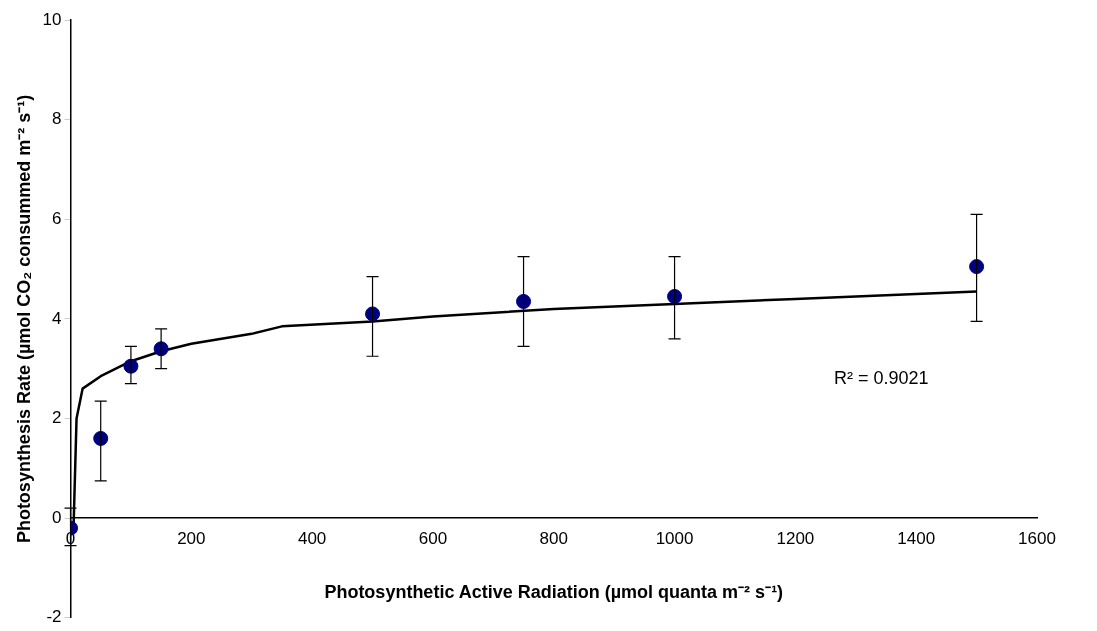 This screenshot has width=1097, height=631. I want to click on y-tick-label: 2, so click(57, 418).